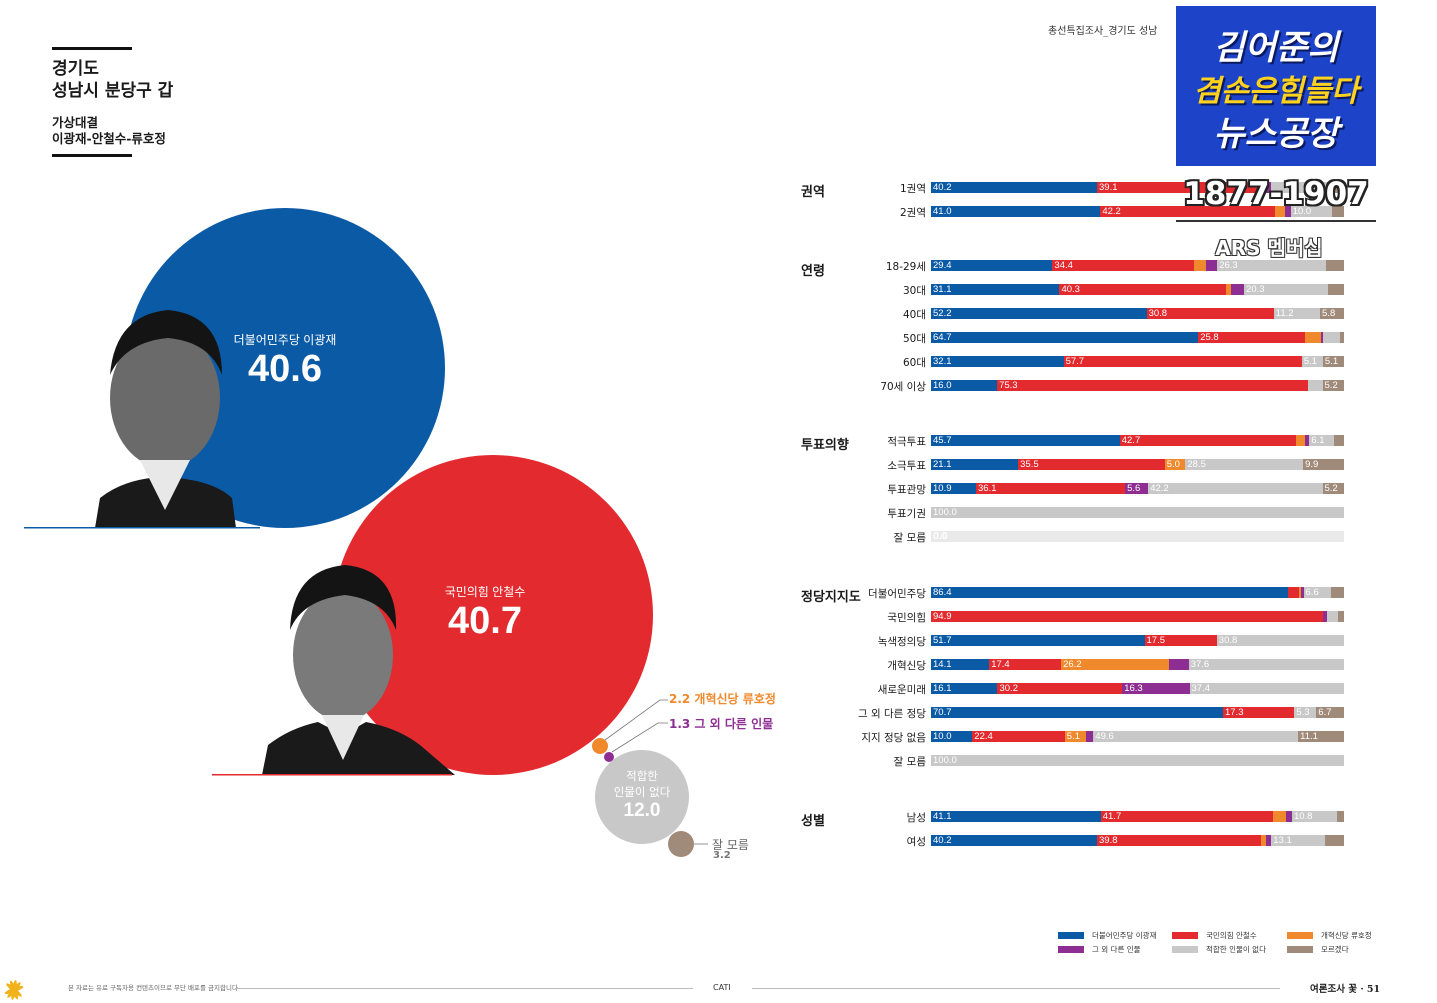  Describe the element at coordinates (1137, 616) in the screenshot. I see `stacked-bar: 94.9` at that location.